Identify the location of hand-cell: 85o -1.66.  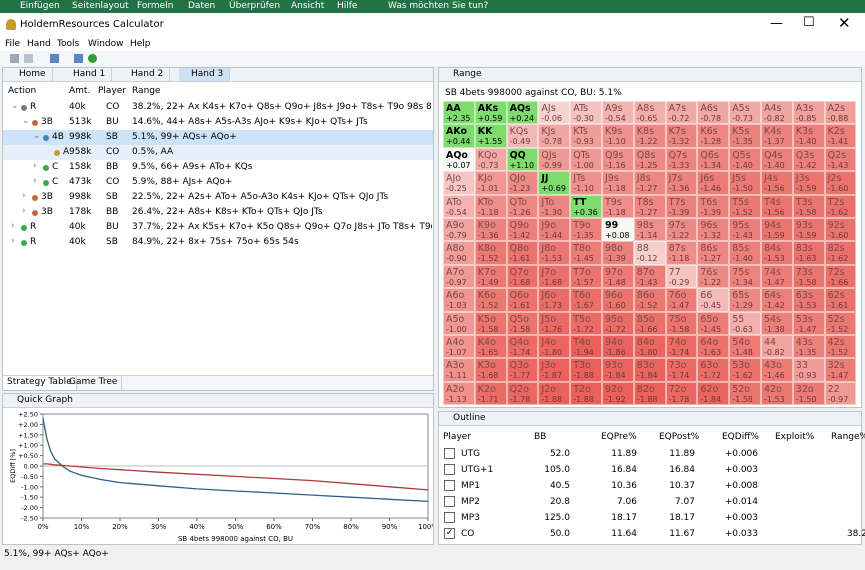
(649, 323).